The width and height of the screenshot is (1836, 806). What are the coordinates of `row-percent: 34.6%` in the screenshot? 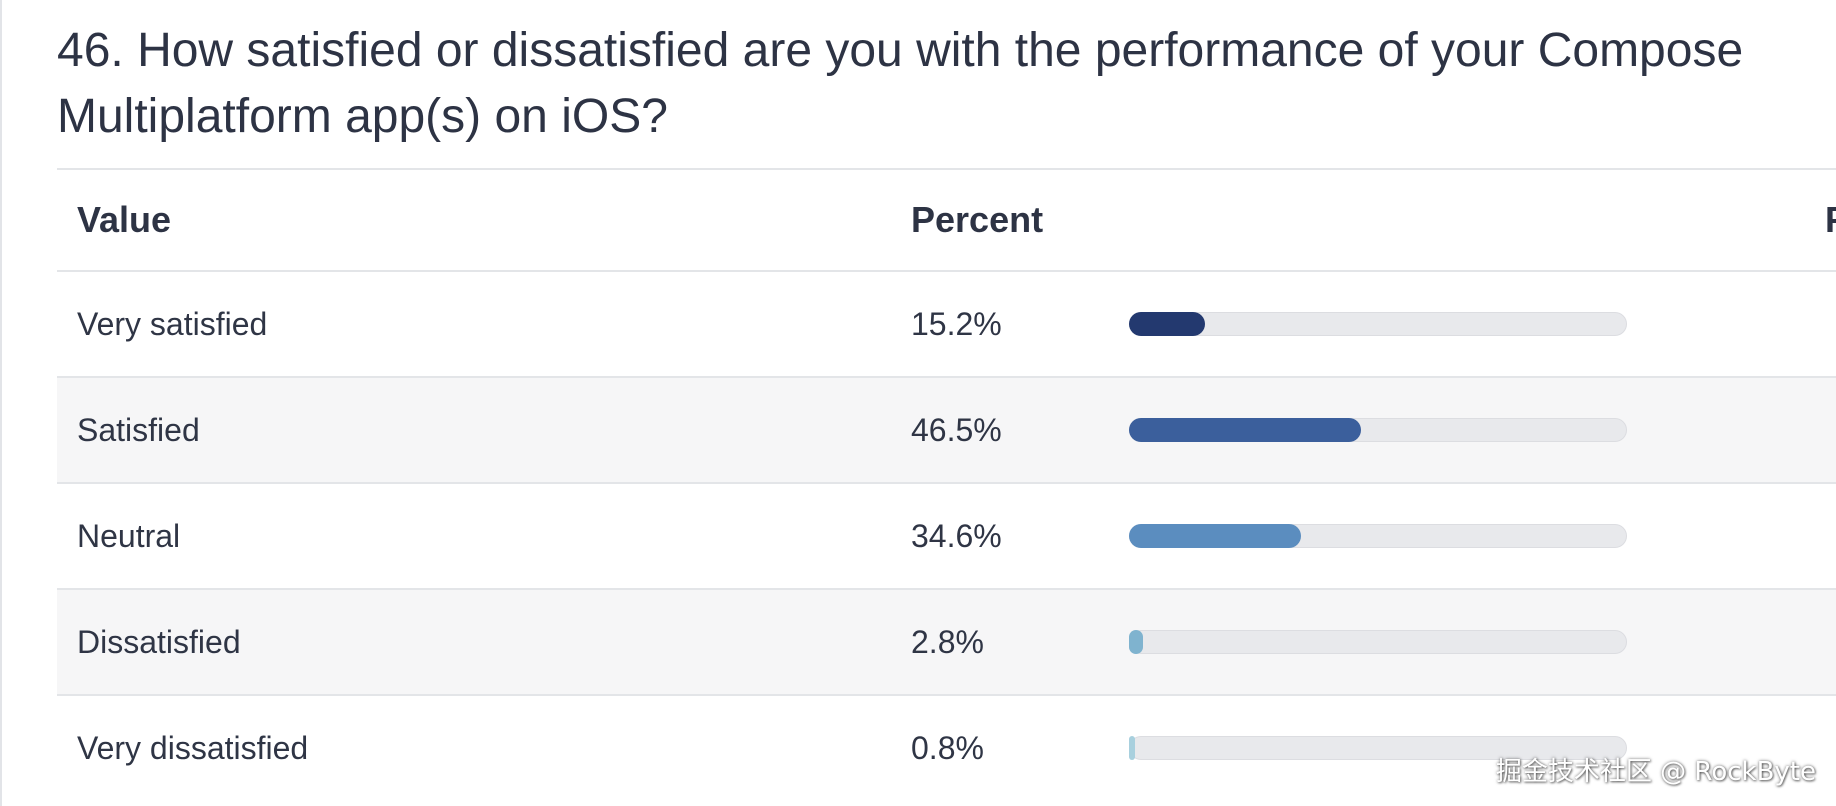 It's located at (956, 535).